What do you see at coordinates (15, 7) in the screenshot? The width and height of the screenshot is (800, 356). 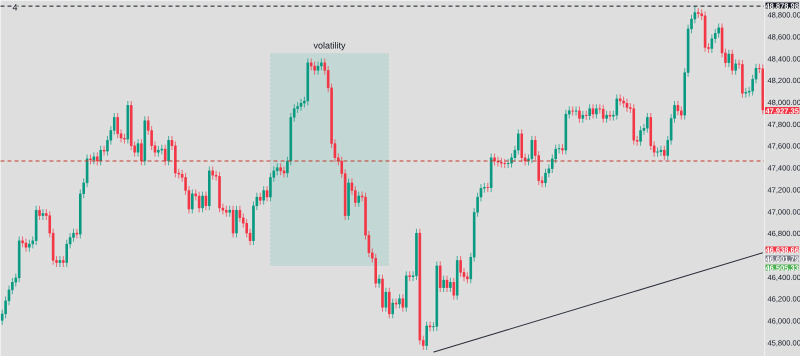 I see `annotation: 4` at bounding box center [15, 7].